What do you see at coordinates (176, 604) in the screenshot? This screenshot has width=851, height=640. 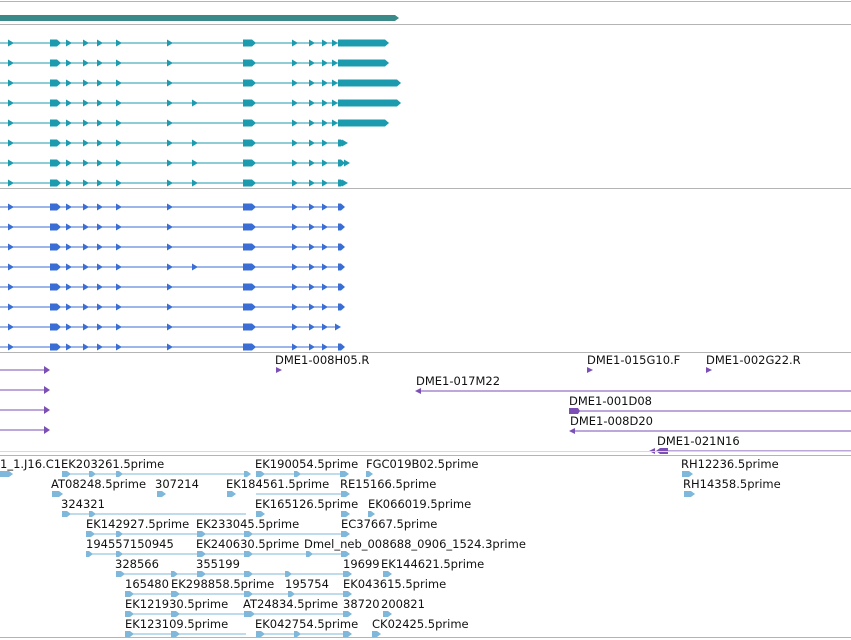 I see `est-label: EK121930.5prime` at bounding box center [176, 604].